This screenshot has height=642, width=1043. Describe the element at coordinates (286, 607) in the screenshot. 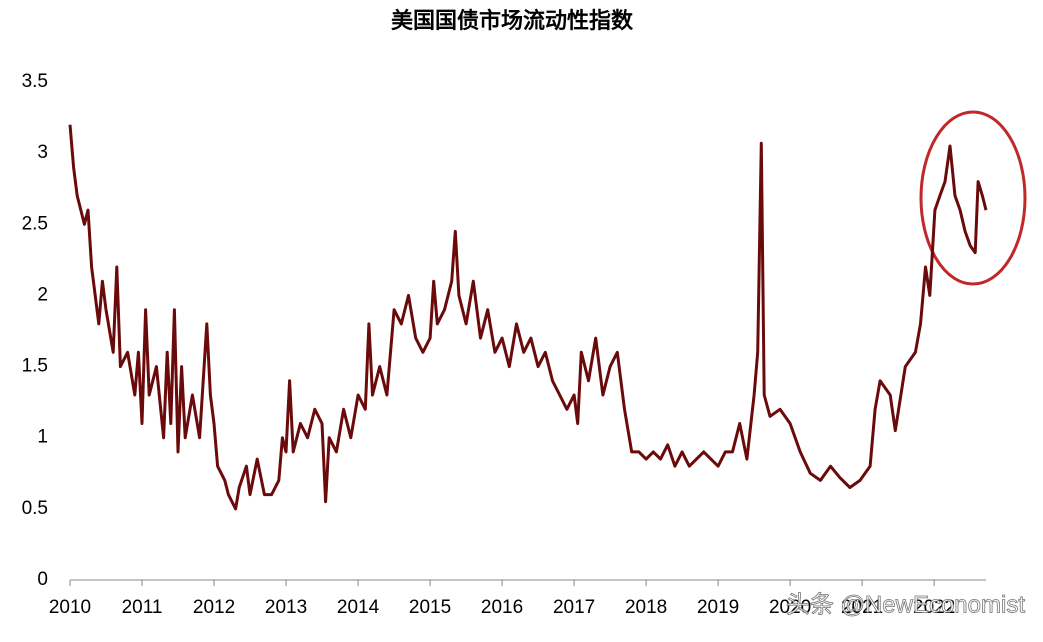

I see `x-tick-label: 2013` at that location.